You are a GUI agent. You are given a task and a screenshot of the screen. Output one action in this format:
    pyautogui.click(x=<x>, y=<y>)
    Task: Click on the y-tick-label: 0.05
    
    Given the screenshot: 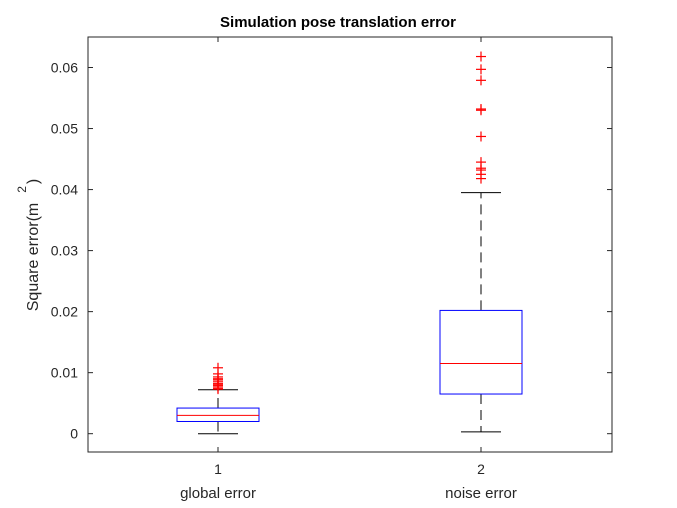 What is the action you would take?
    pyautogui.click(x=64, y=129)
    